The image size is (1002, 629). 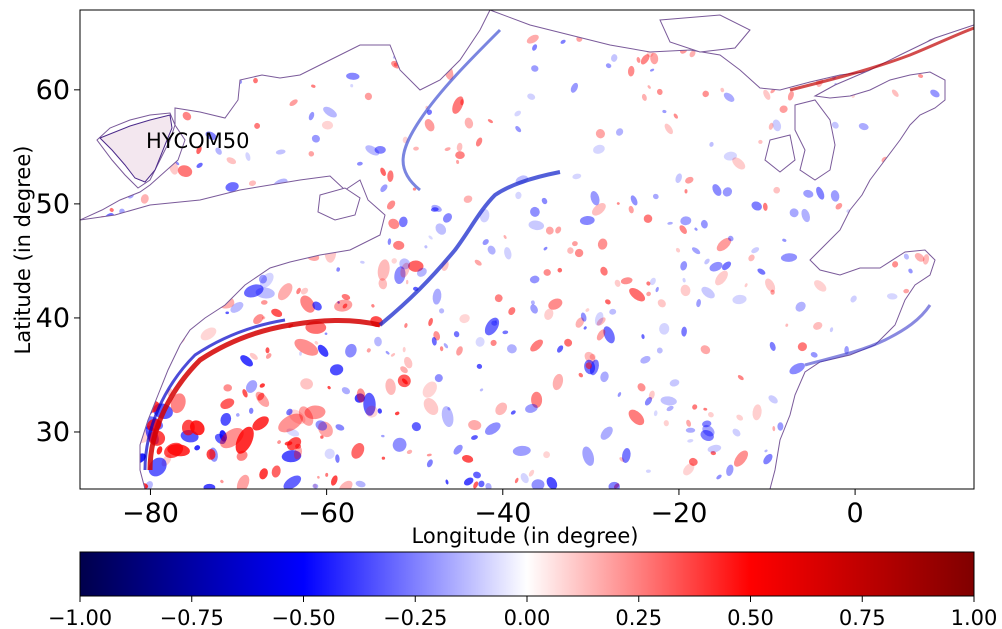 What do you see at coordinates (522, 612) in the screenshot?
I see `colorbar-ticks: −1.00 −0.75 −0.50 −0.25 0.00 0.25 0.50 0.75 1.00` at bounding box center [522, 612].